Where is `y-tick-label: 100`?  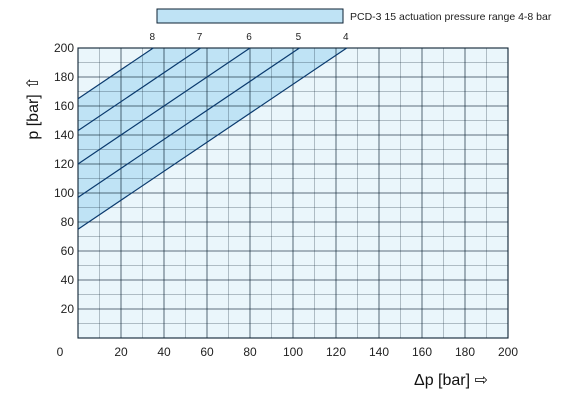
y-tick-label: 100 is located at coordinates (64, 193).